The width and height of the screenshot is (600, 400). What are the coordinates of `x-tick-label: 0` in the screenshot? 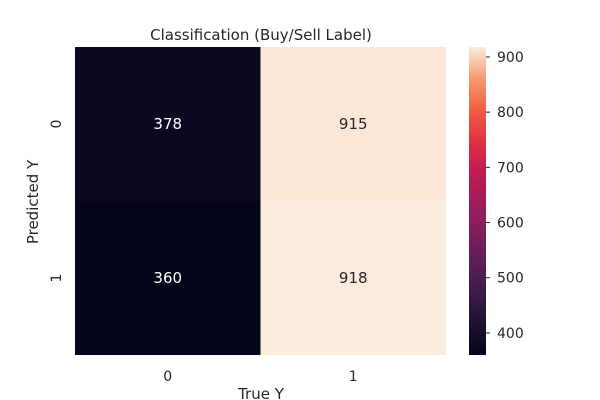 It's located at (167, 377).